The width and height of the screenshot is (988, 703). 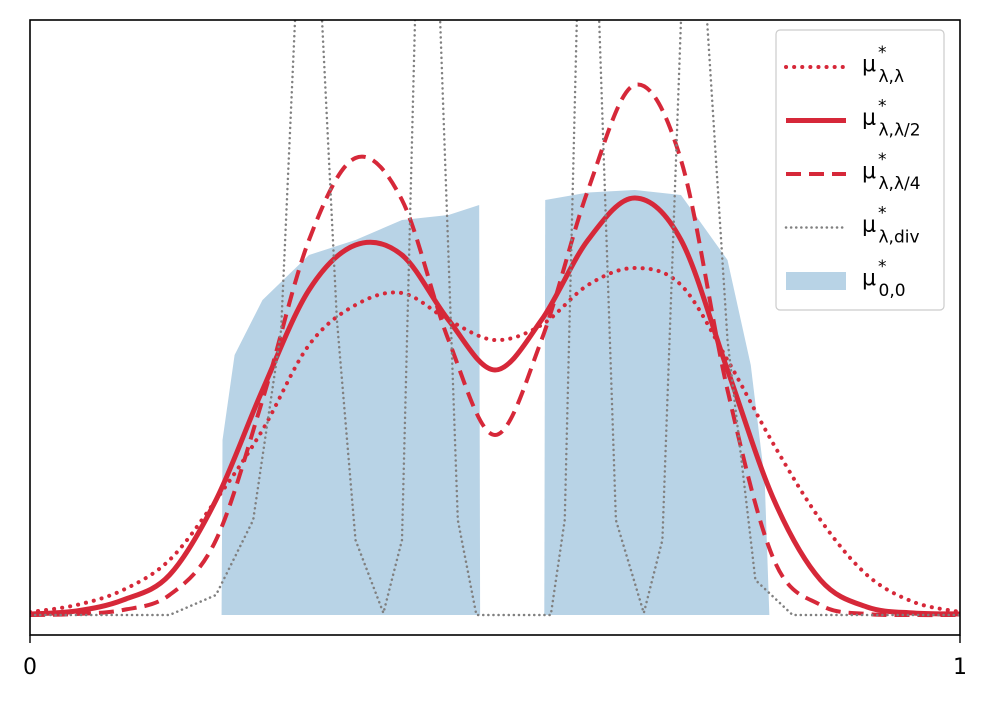 I want to click on legend-label: μ * 0,0, so click(x=884, y=279).